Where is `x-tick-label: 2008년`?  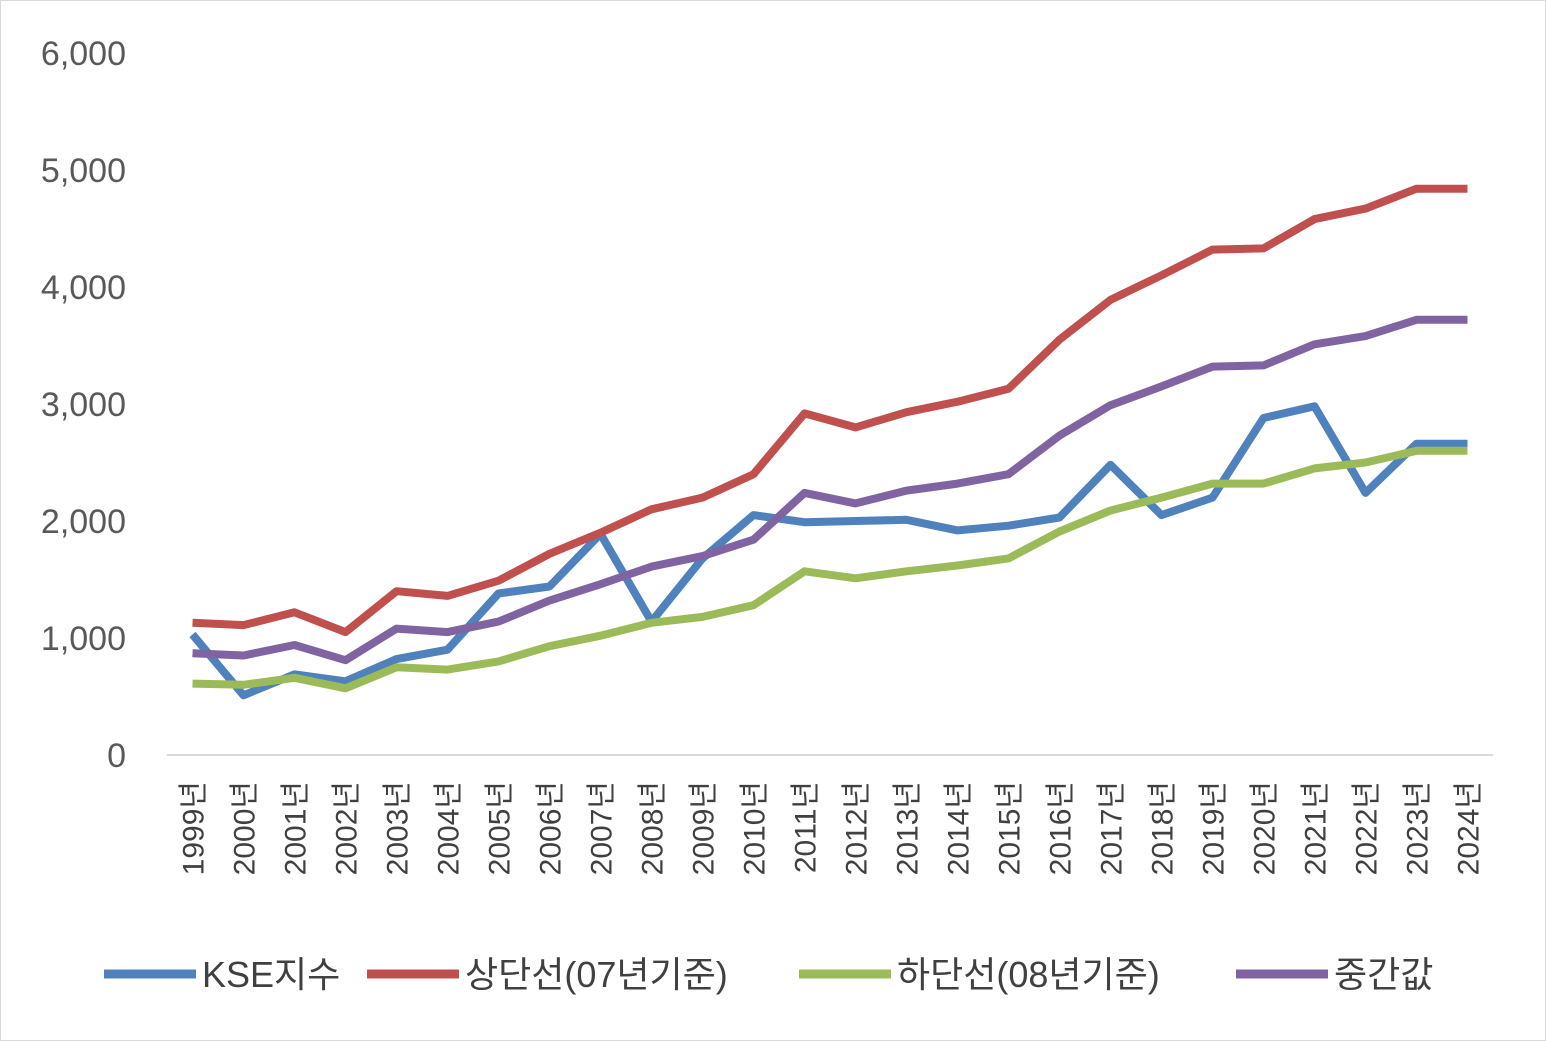
x-tick-label: 2008년 is located at coordinates (653, 828).